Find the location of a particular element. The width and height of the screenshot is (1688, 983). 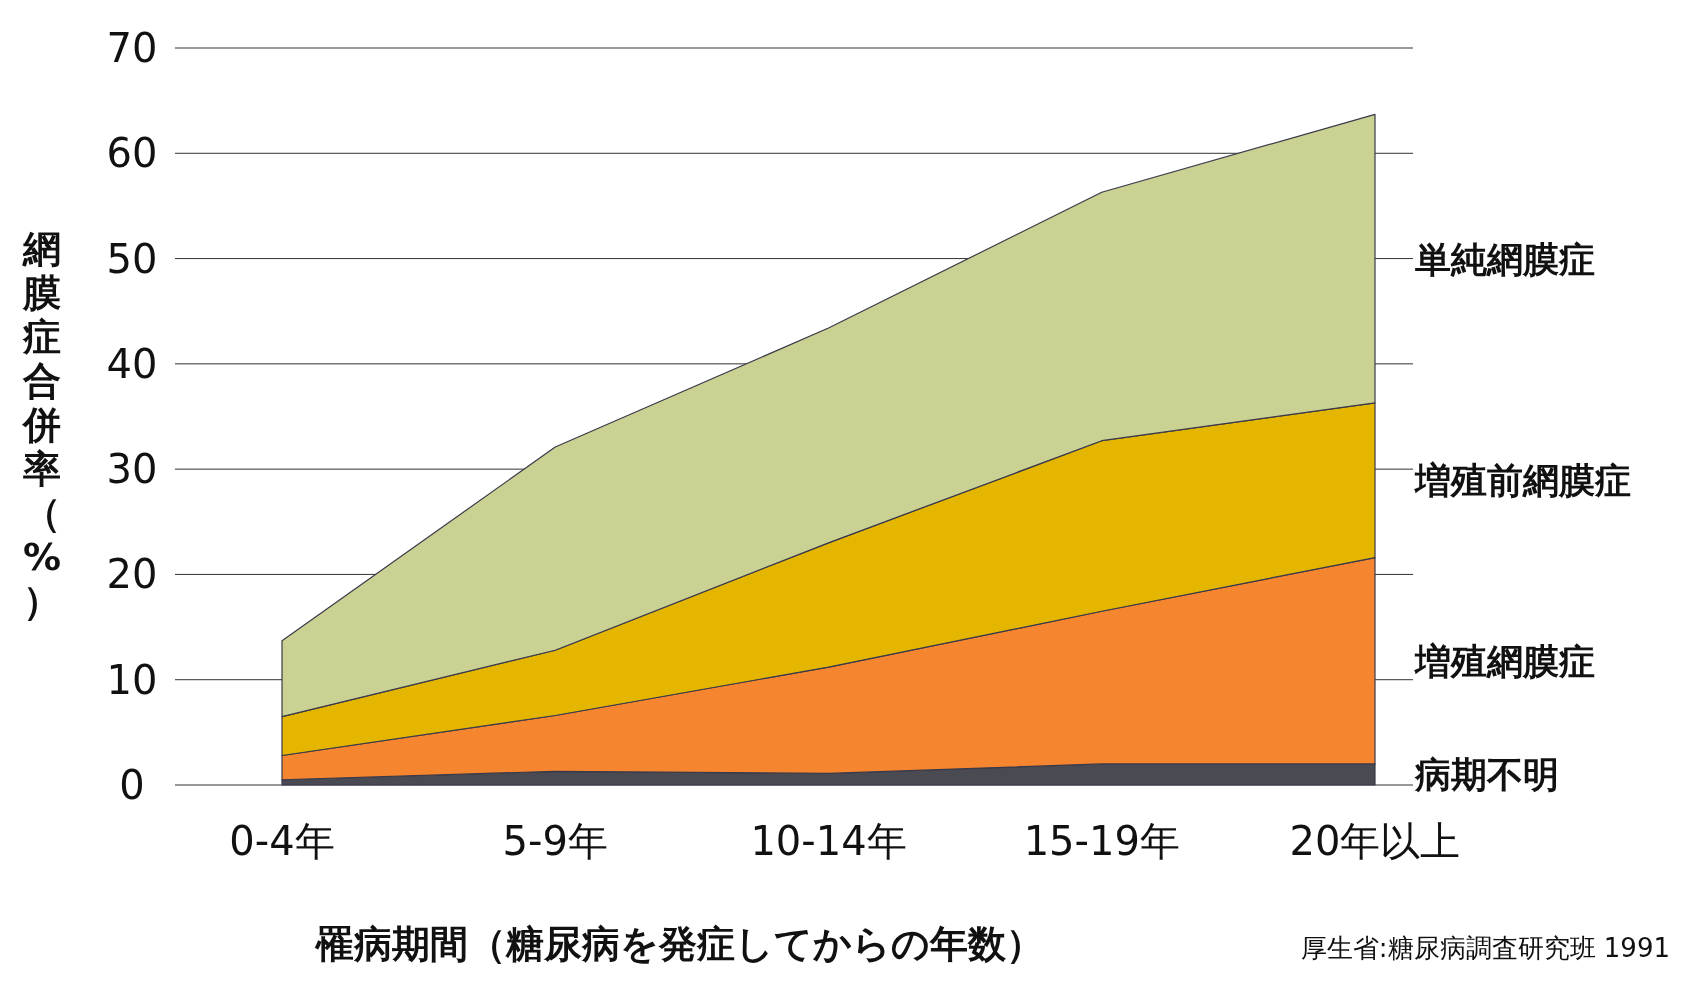

x-tick-label: 0-4年 is located at coordinates (282, 841).